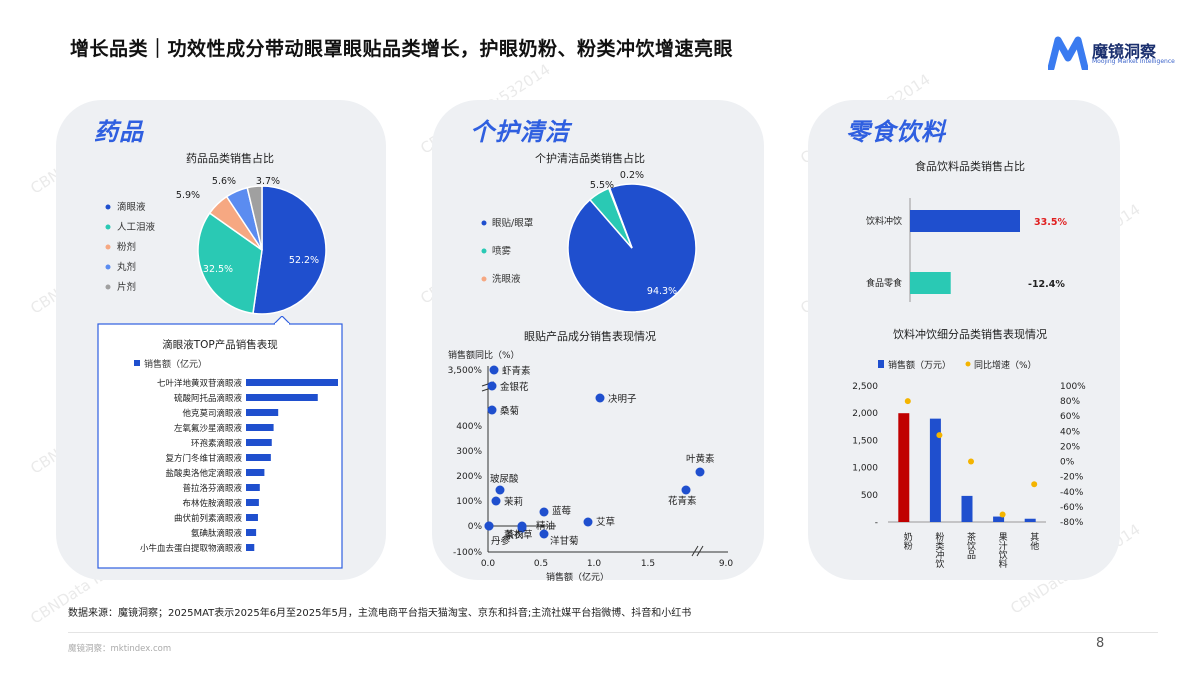  What do you see at coordinates (126, 287) in the screenshot?
I see `legend-label: 片剂` at bounding box center [126, 287].